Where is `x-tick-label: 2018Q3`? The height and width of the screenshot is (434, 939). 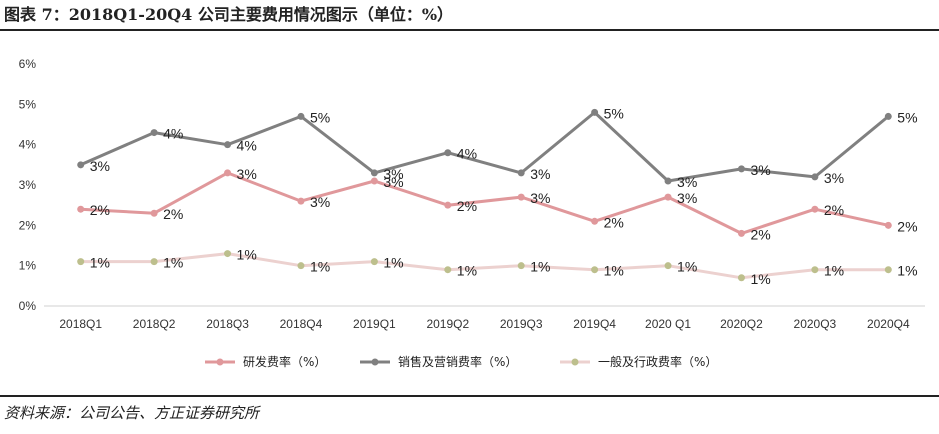 x-tick-label: 2018Q3 is located at coordinates (227, 324).